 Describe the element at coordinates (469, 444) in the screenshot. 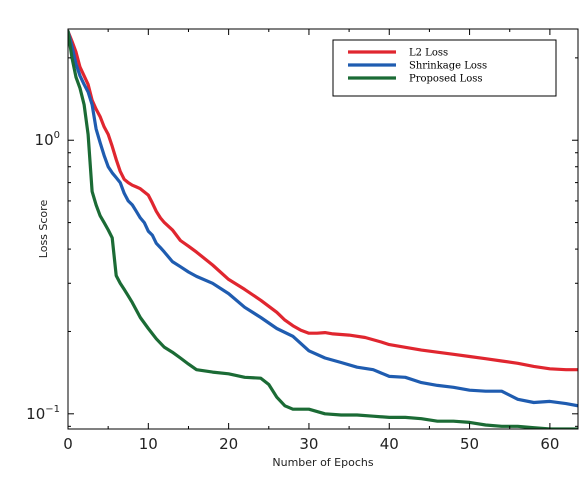

I see `x-tick-label: 50` at that location.